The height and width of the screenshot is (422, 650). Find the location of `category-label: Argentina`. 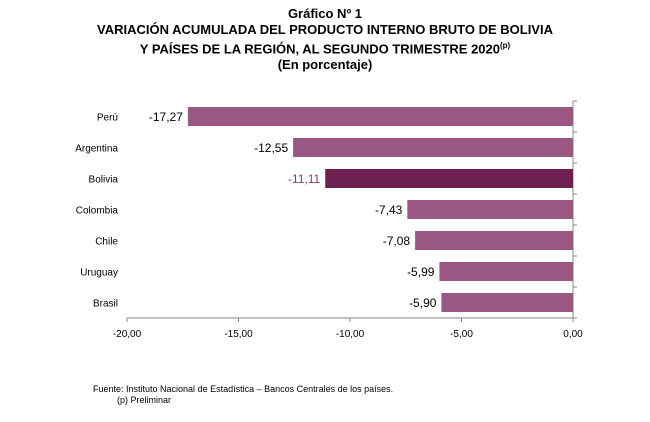

category-label: Argentina is located at coordinates (96, 149).